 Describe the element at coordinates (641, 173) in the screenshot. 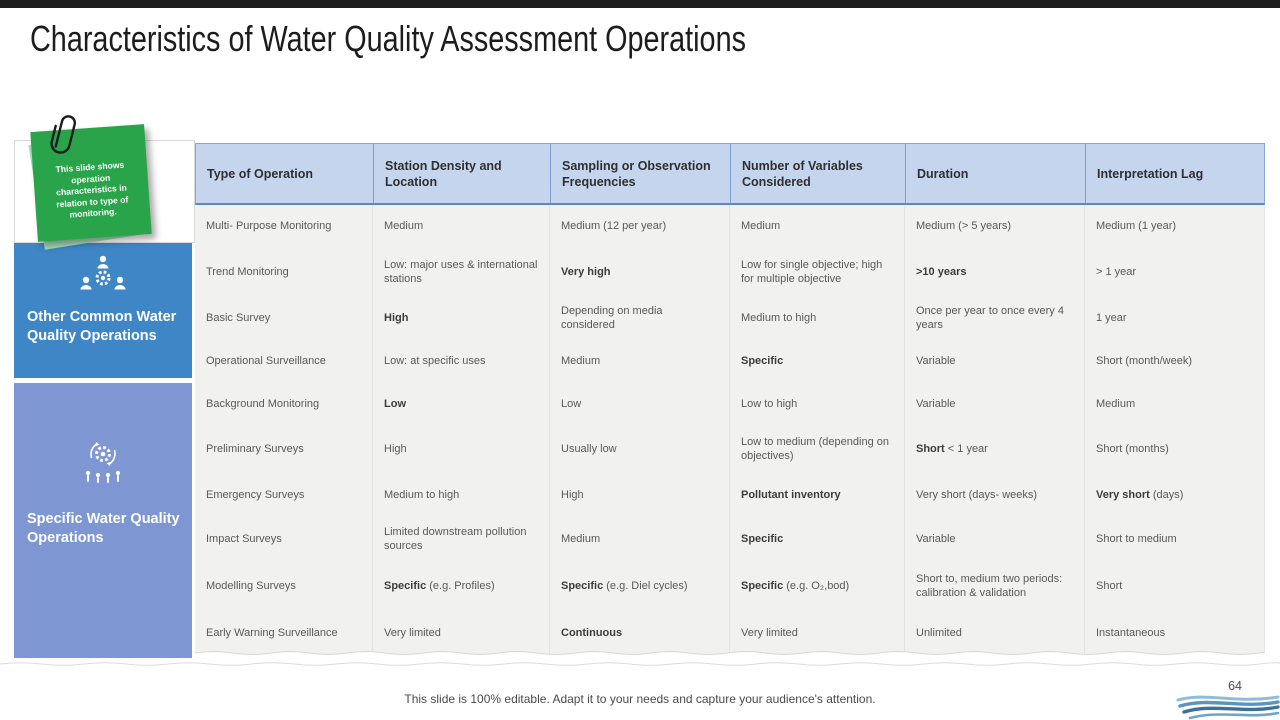

I see `column-header: Sampling or Observation Frequencies` at that location.